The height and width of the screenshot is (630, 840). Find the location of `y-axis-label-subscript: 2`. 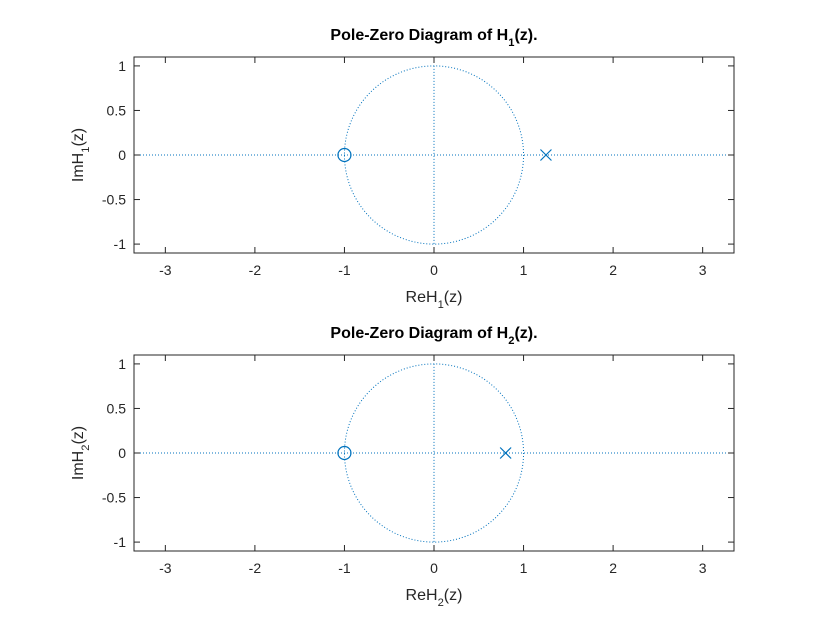

y-axis-label-subscript: 2 is located at coordinates (86, 448).